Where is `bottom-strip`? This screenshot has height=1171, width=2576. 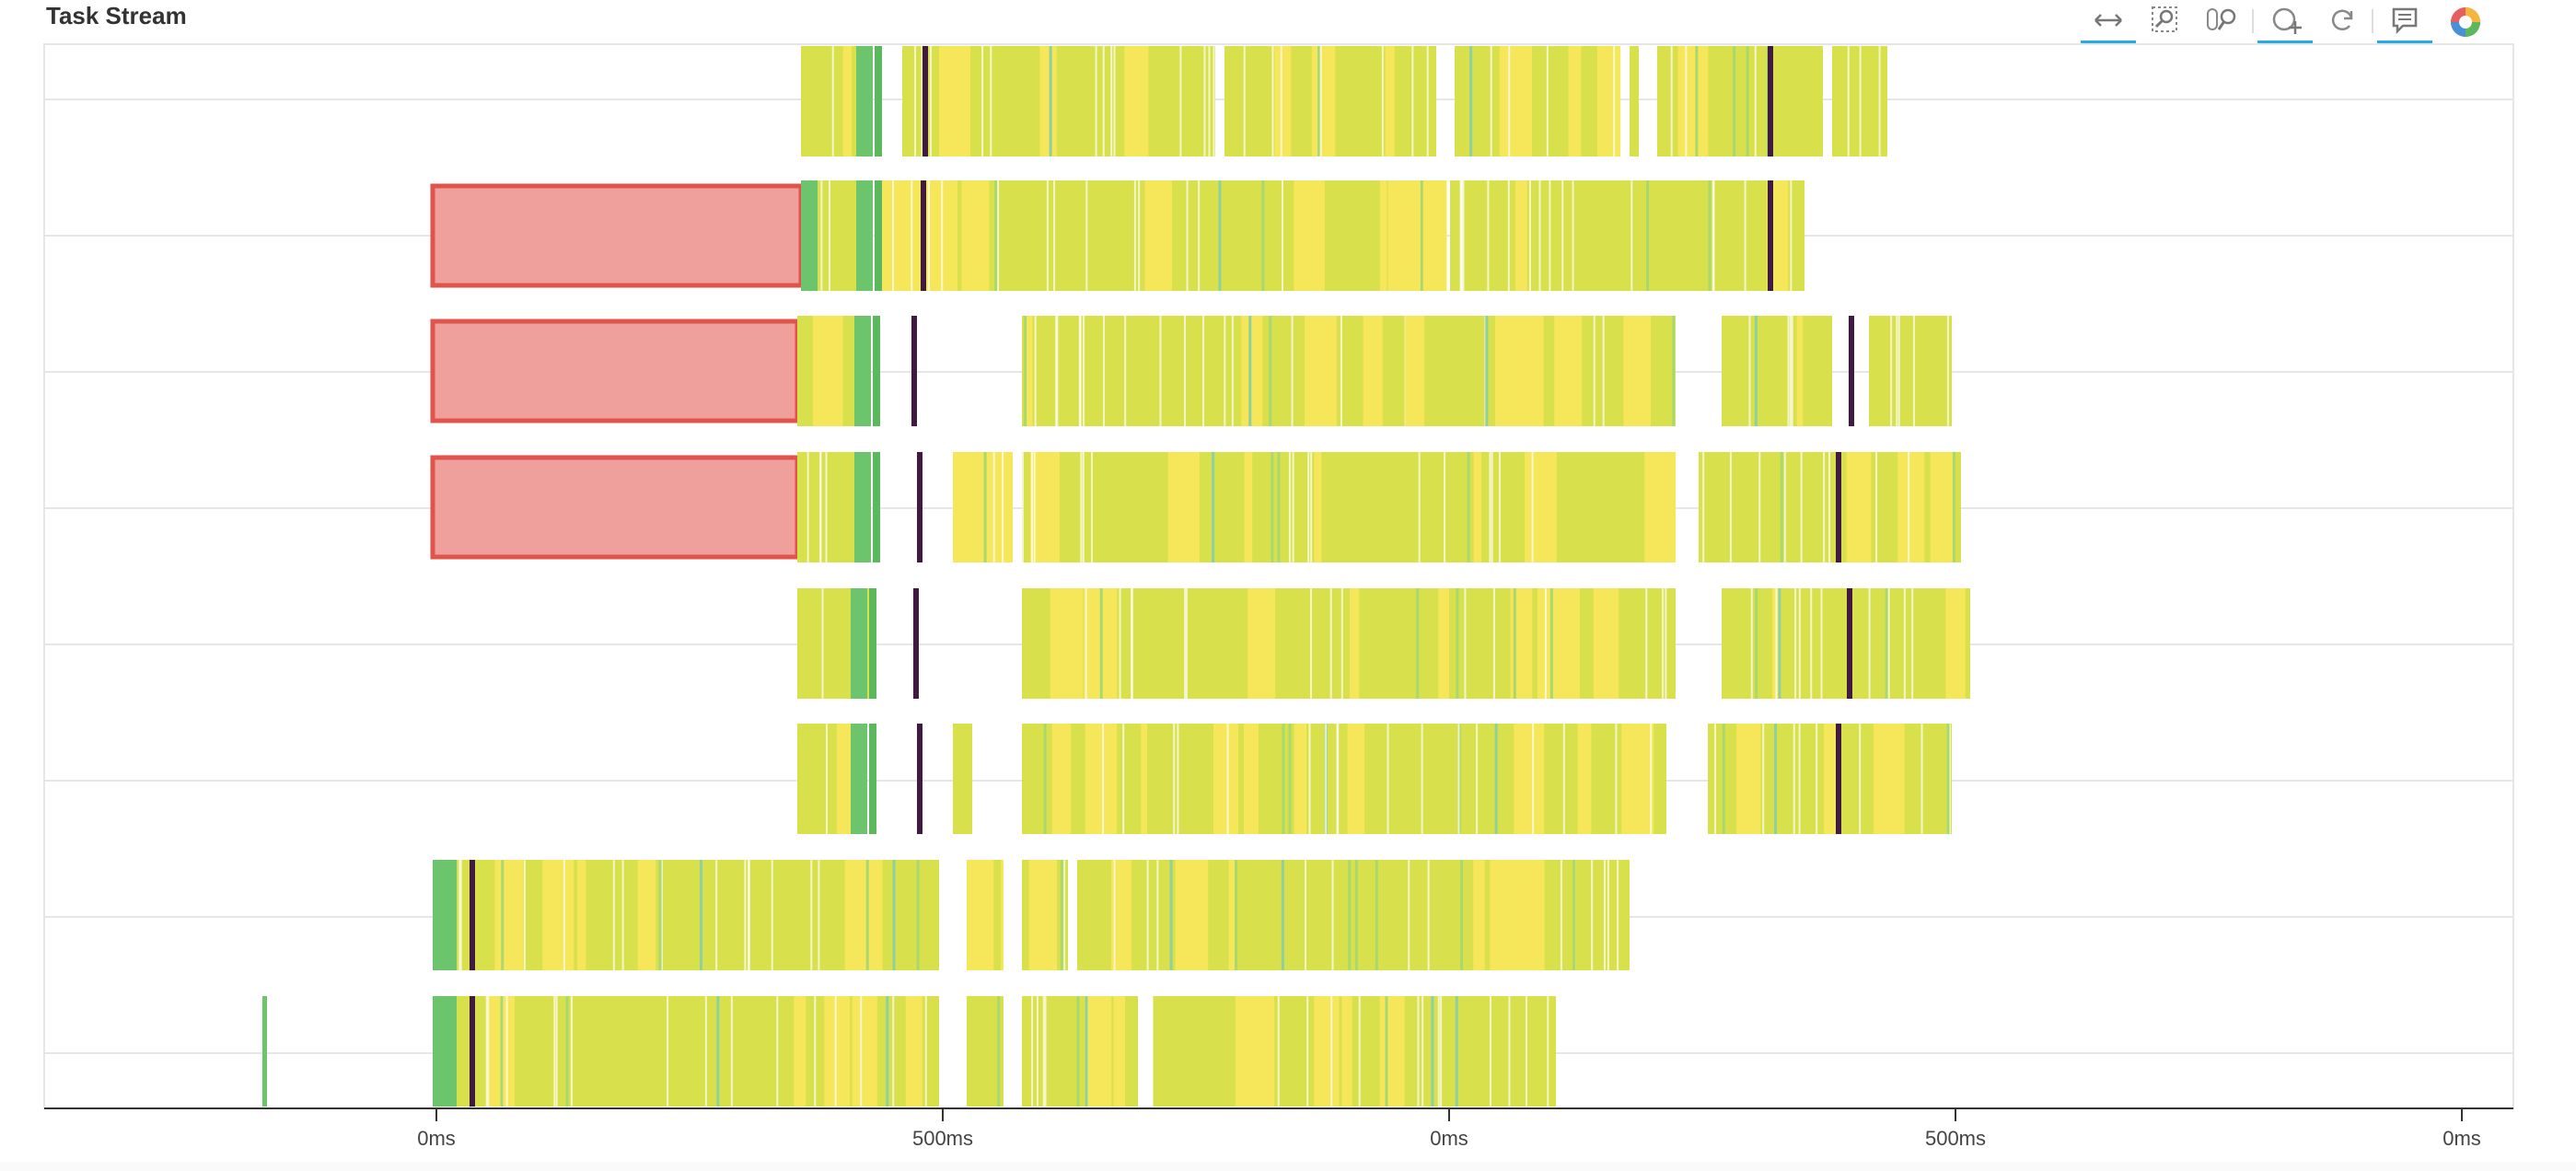
bottom-strip is located at coordinates (1288, 1166).